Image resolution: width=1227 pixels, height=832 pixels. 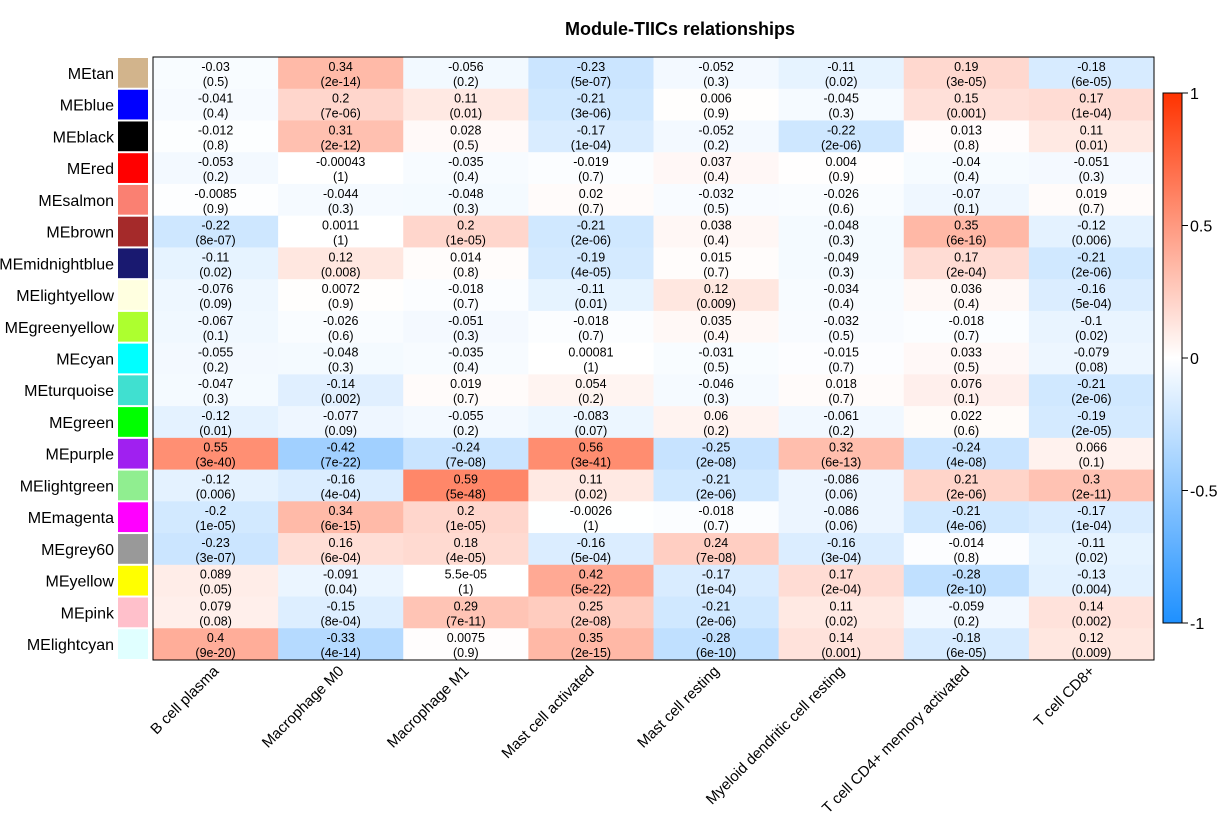 What do you see at coordinates (590, 384) in the screenshot?
I see `cell-value-label: 0.054` at bounding box center [590, 384].